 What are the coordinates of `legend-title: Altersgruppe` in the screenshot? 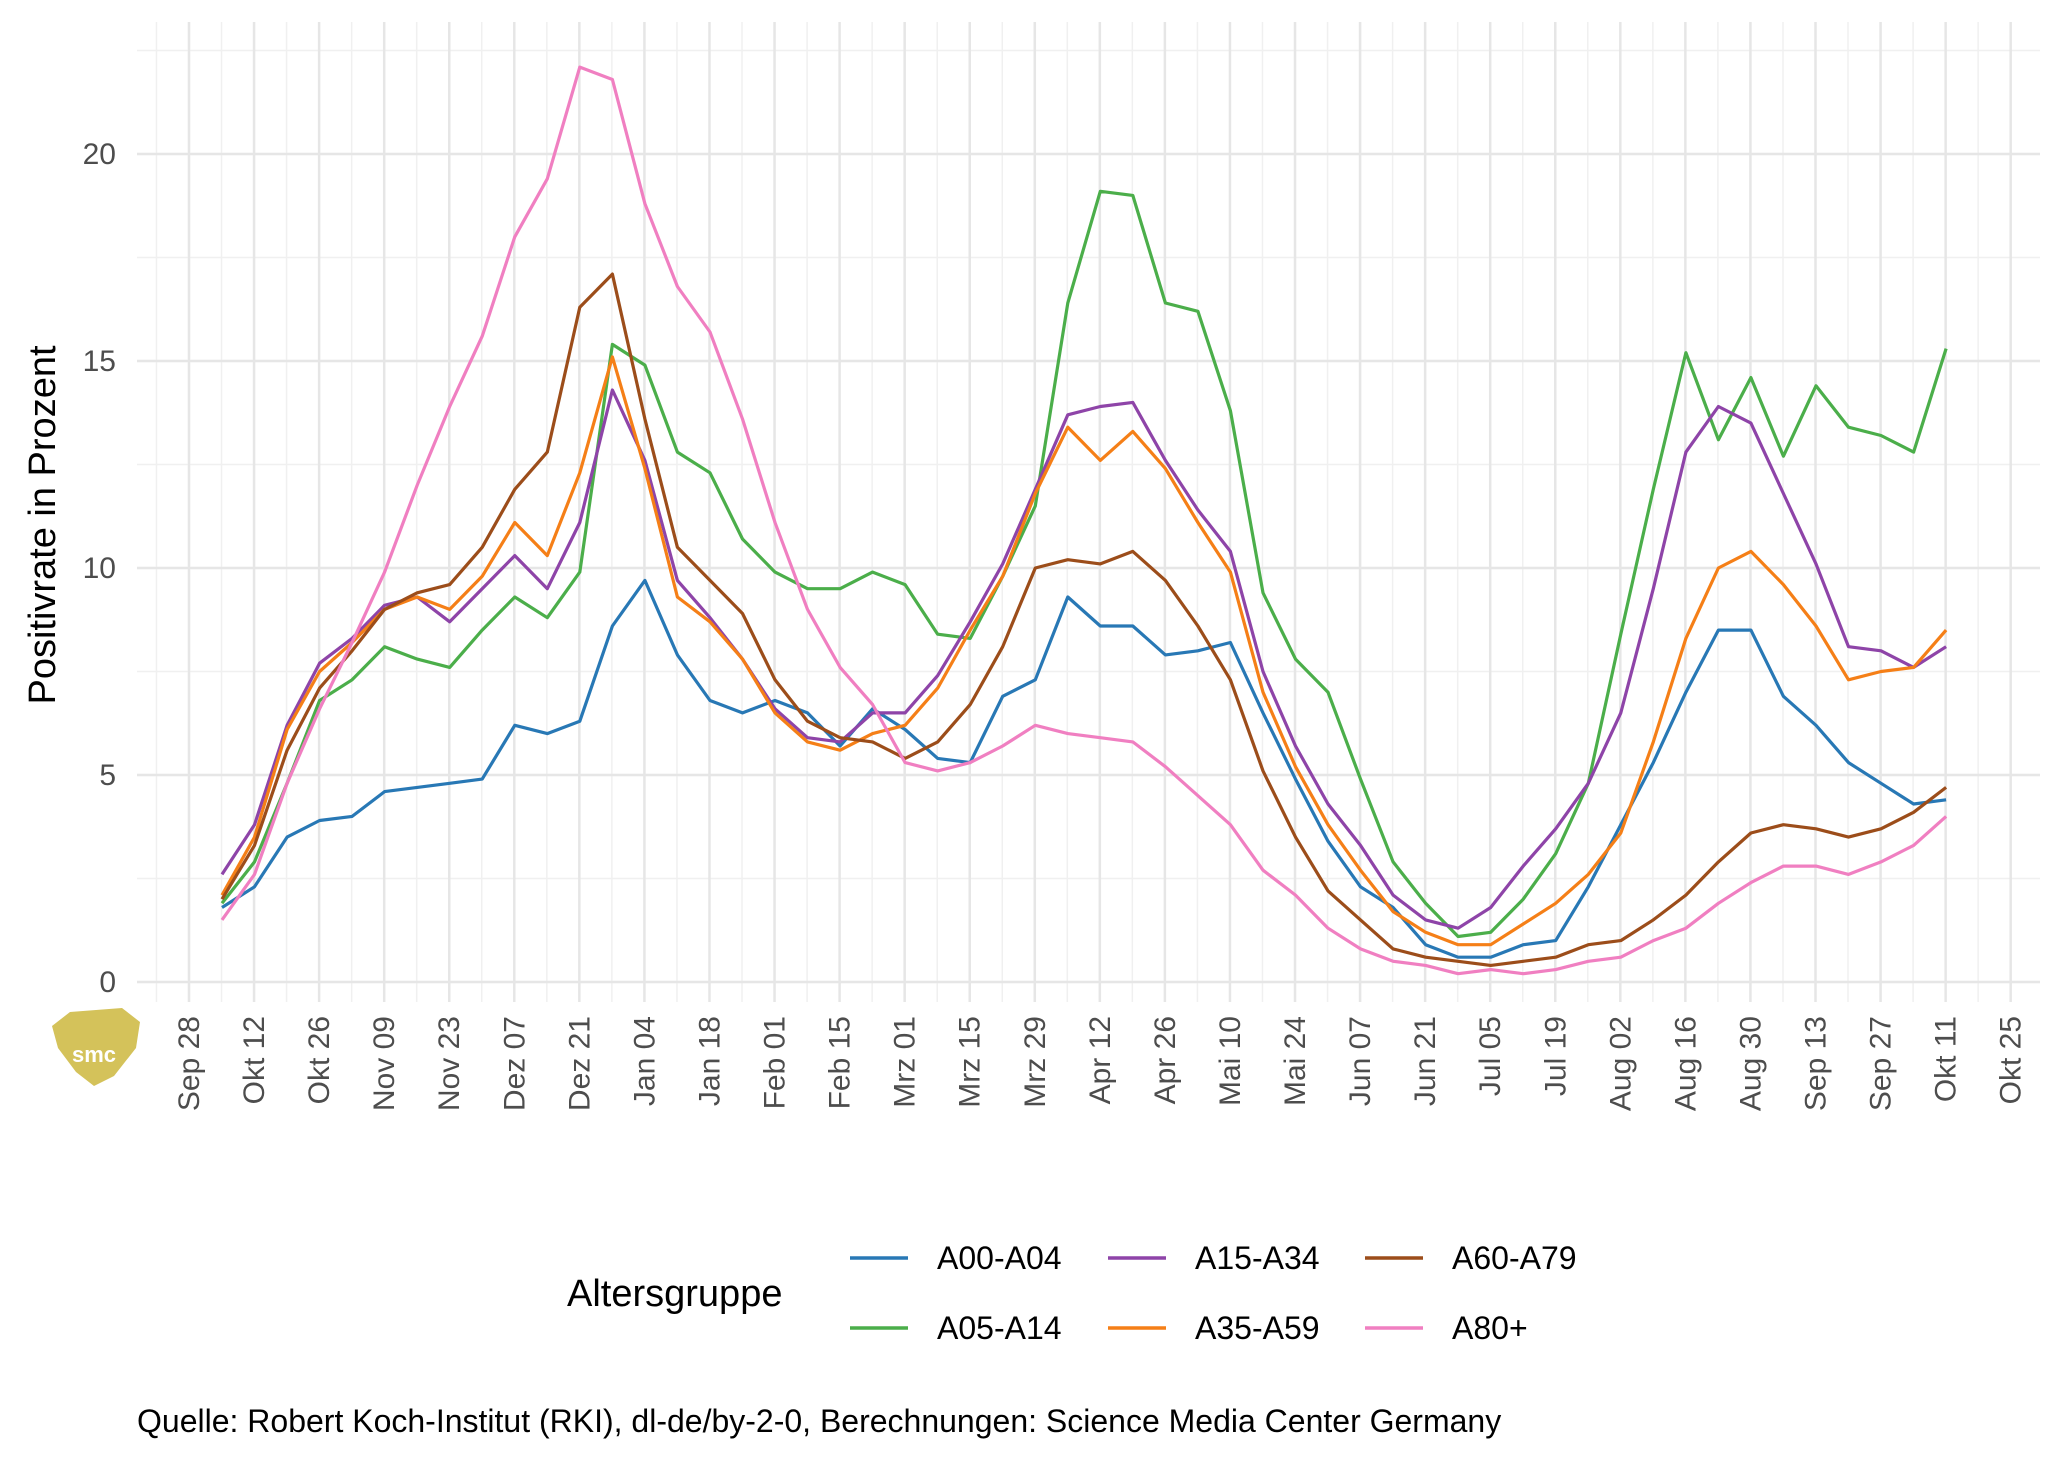 It's located at (674, 1294).